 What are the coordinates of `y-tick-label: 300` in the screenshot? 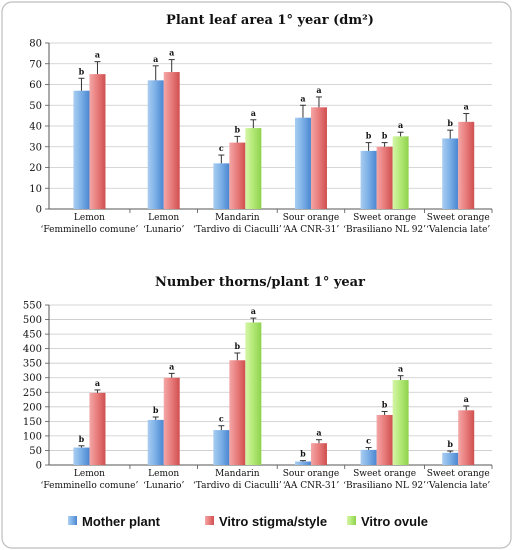 It's located at (32, 378).